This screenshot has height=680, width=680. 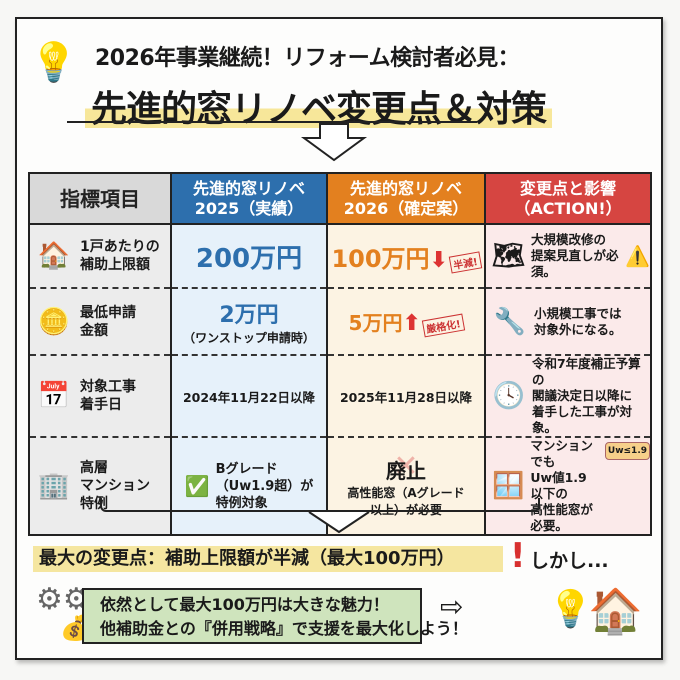 I want to click on value-2026: 5万円, so click(x=375, y=323).